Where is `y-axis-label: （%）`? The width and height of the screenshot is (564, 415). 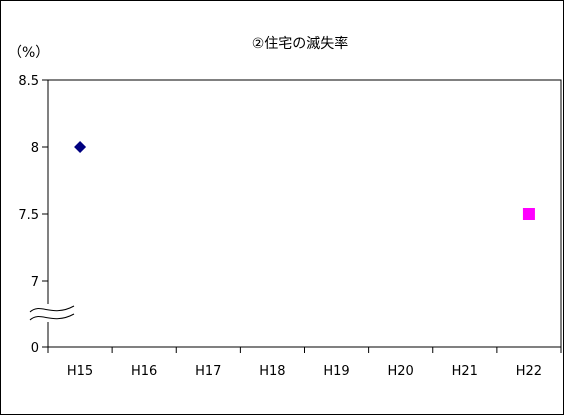 y-axis-label: （%） is located at coordinates (28, 53).